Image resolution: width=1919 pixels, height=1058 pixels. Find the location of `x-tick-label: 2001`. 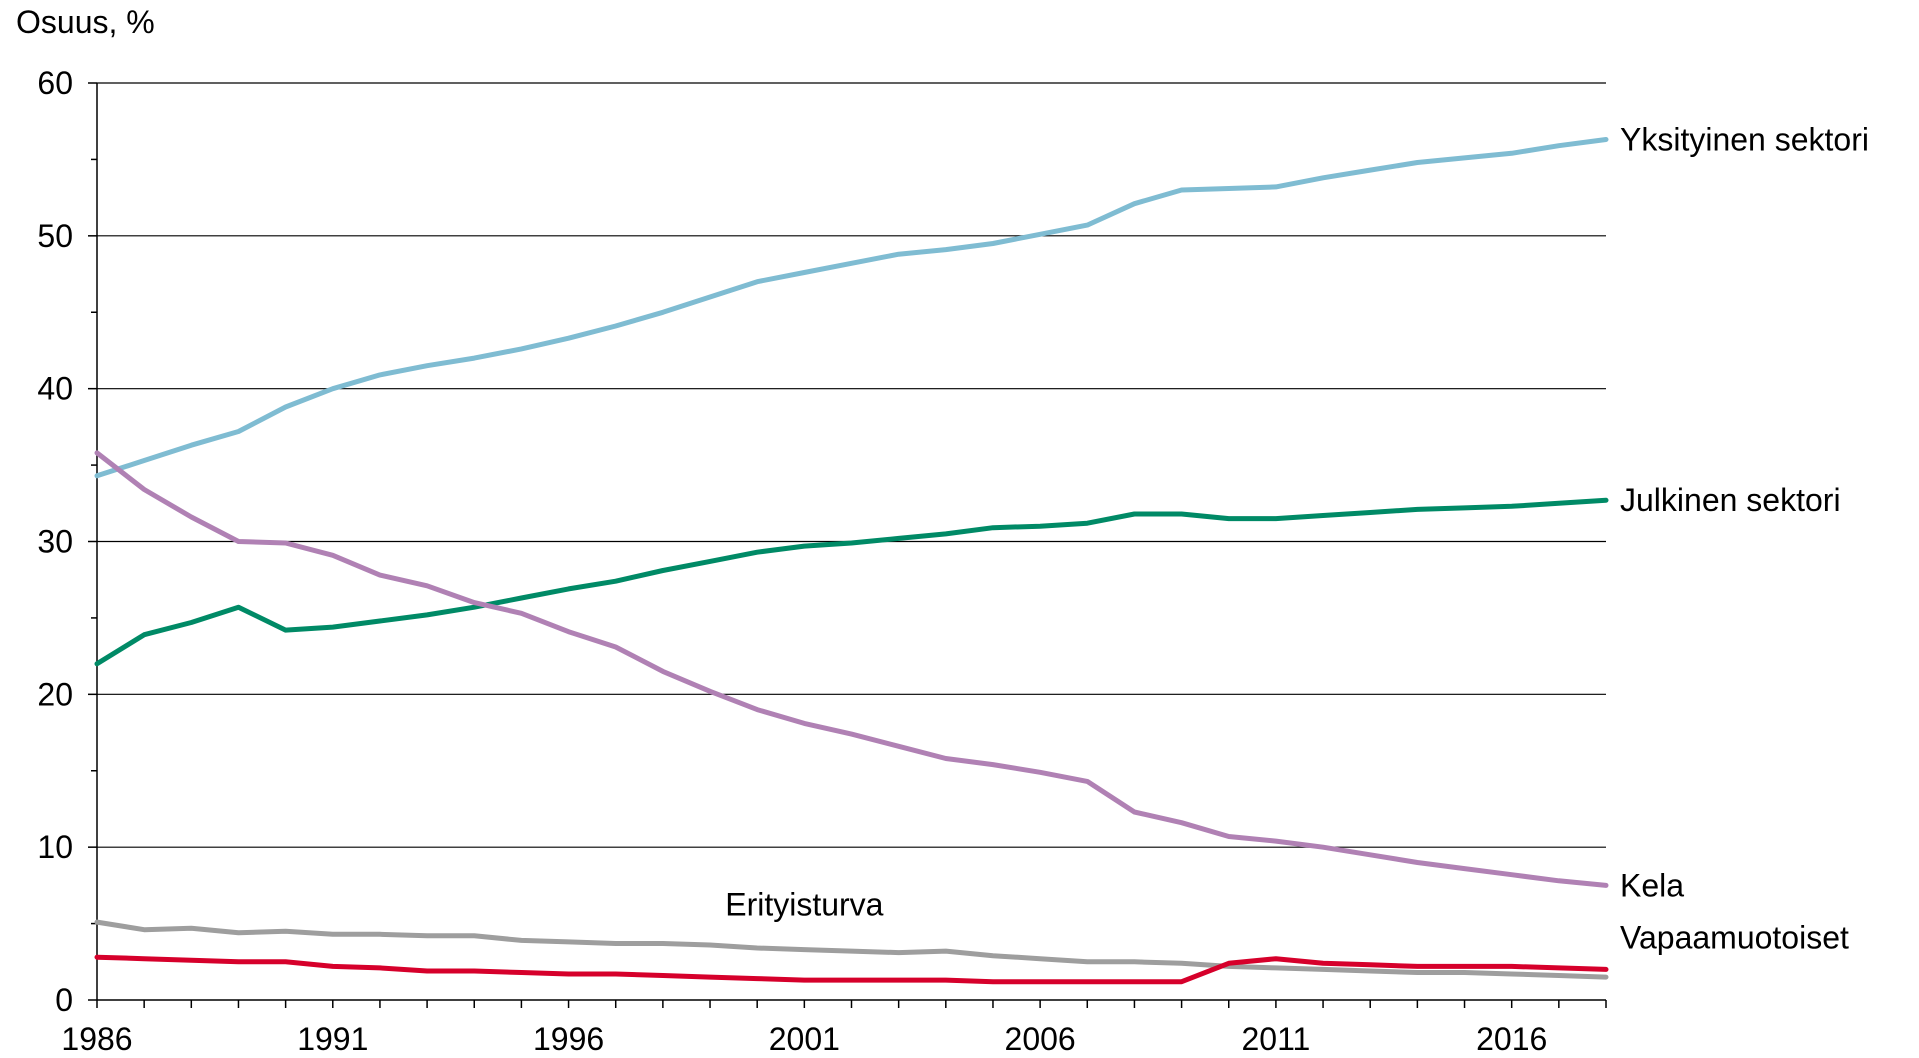

x-tick-label: 2001 is located at coordinates (804, 1039).